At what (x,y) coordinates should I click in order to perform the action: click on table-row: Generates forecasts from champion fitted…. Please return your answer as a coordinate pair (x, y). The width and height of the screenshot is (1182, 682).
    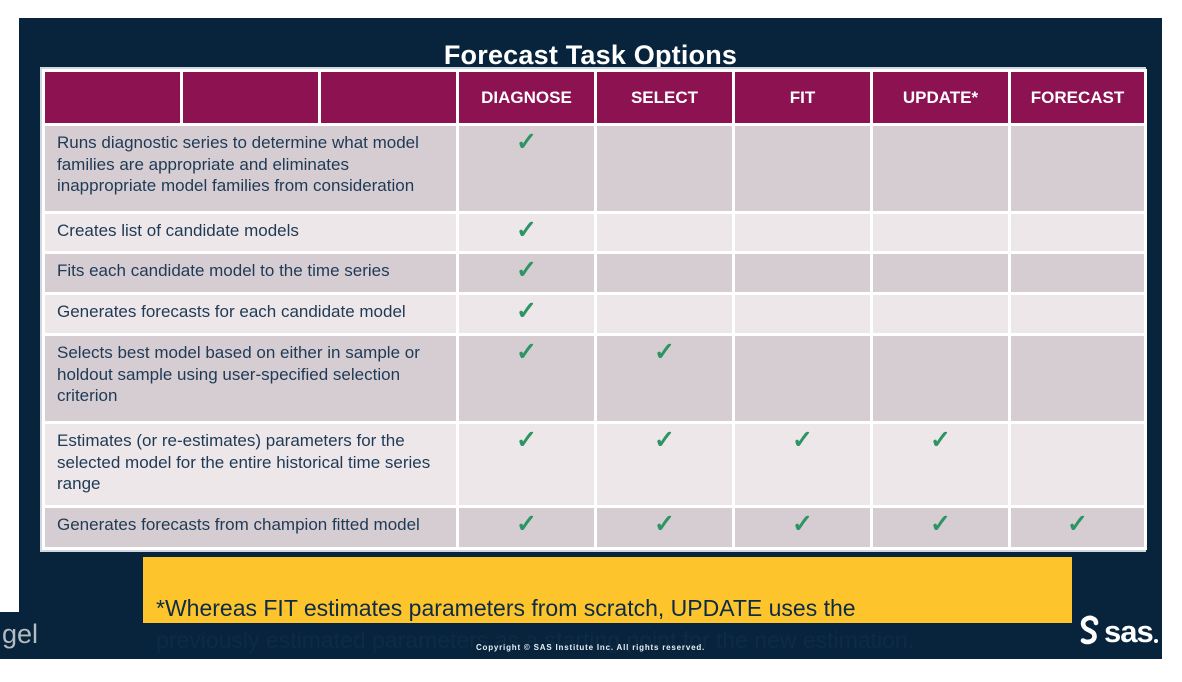
    Looking at the image, I should click on (594, 527).